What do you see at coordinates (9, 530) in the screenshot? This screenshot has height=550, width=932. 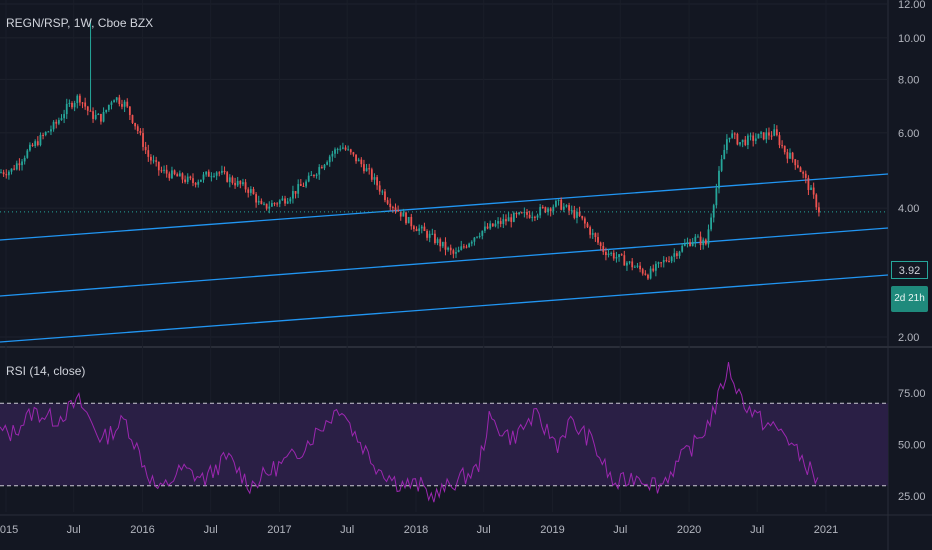 I see `time-tick-label: 2015` at bounding box center [9, 530].